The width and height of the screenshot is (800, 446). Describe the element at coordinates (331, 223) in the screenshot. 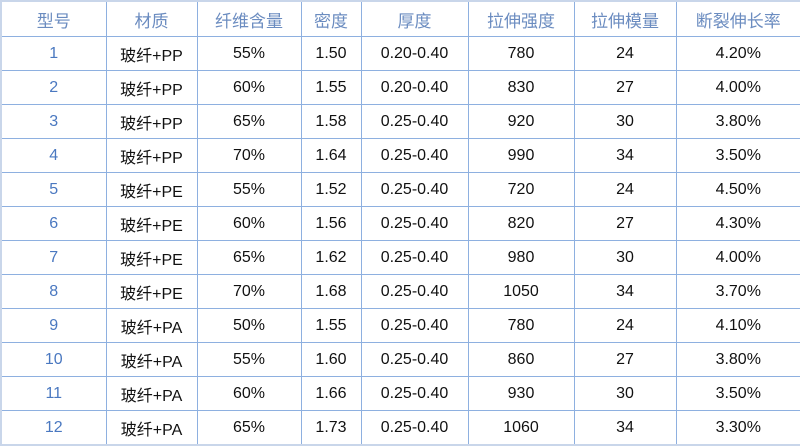

I see `table-cell: 1.56` at that location.